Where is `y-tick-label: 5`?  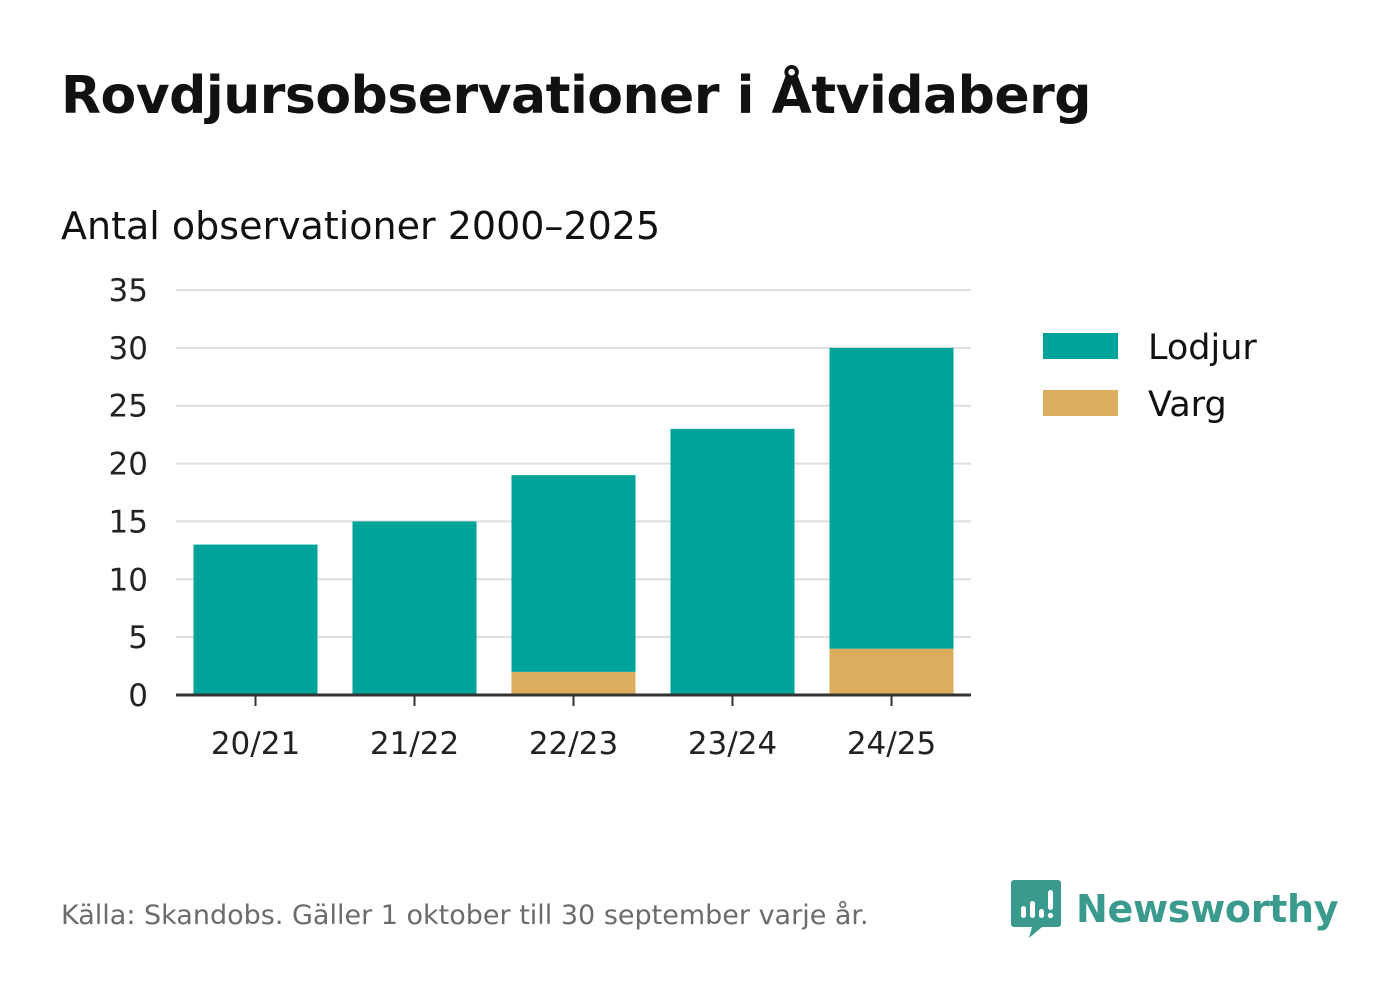 y-tick-label: 5 is located at coordinates (138, 638).